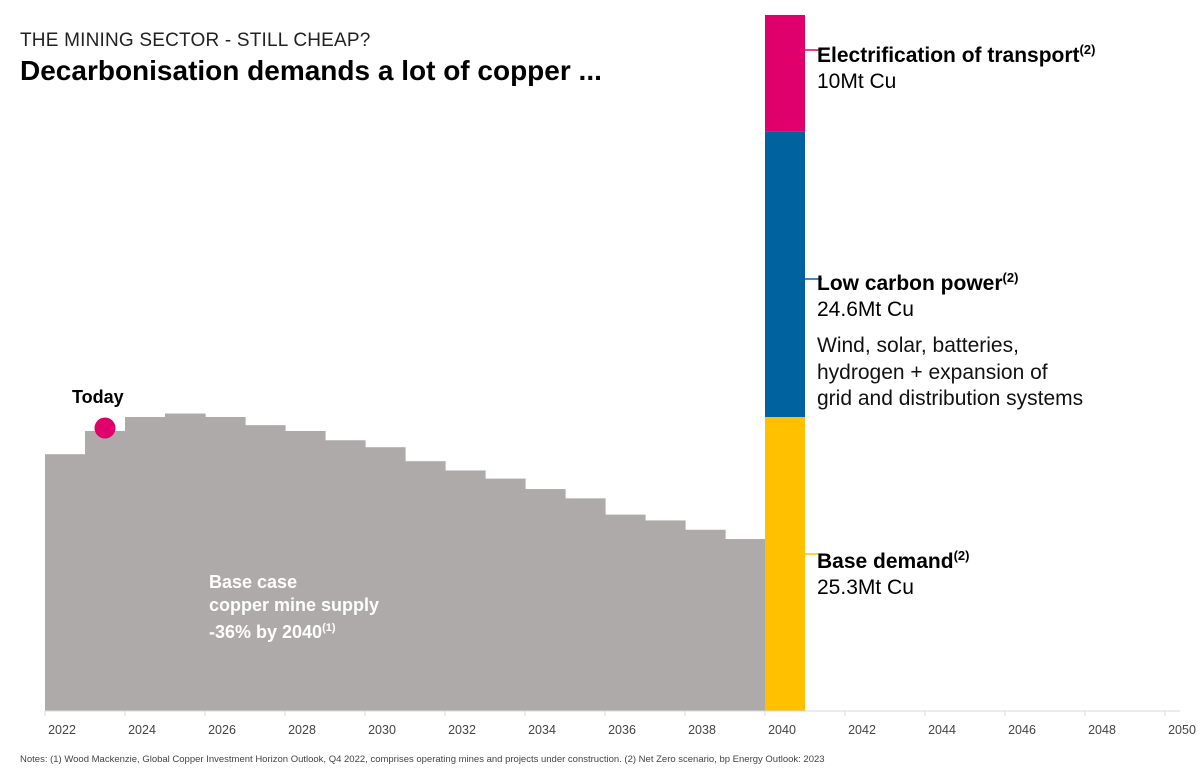  I want to click on supply-bar-2023, so click(105, 570).